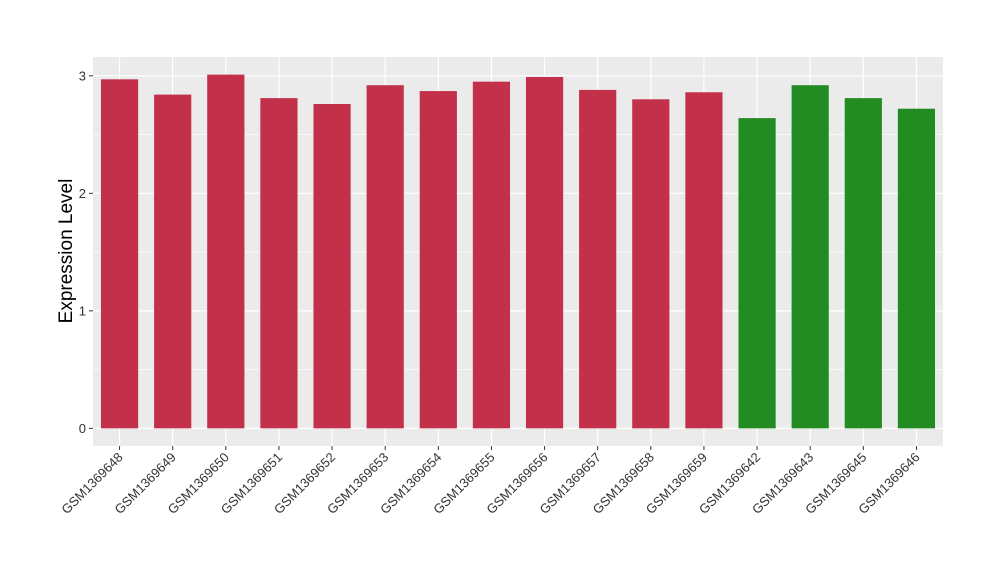 The width and height of the screenshot is (1000, 580). I want to click on y-tick-label: 3, so click(82, 75).